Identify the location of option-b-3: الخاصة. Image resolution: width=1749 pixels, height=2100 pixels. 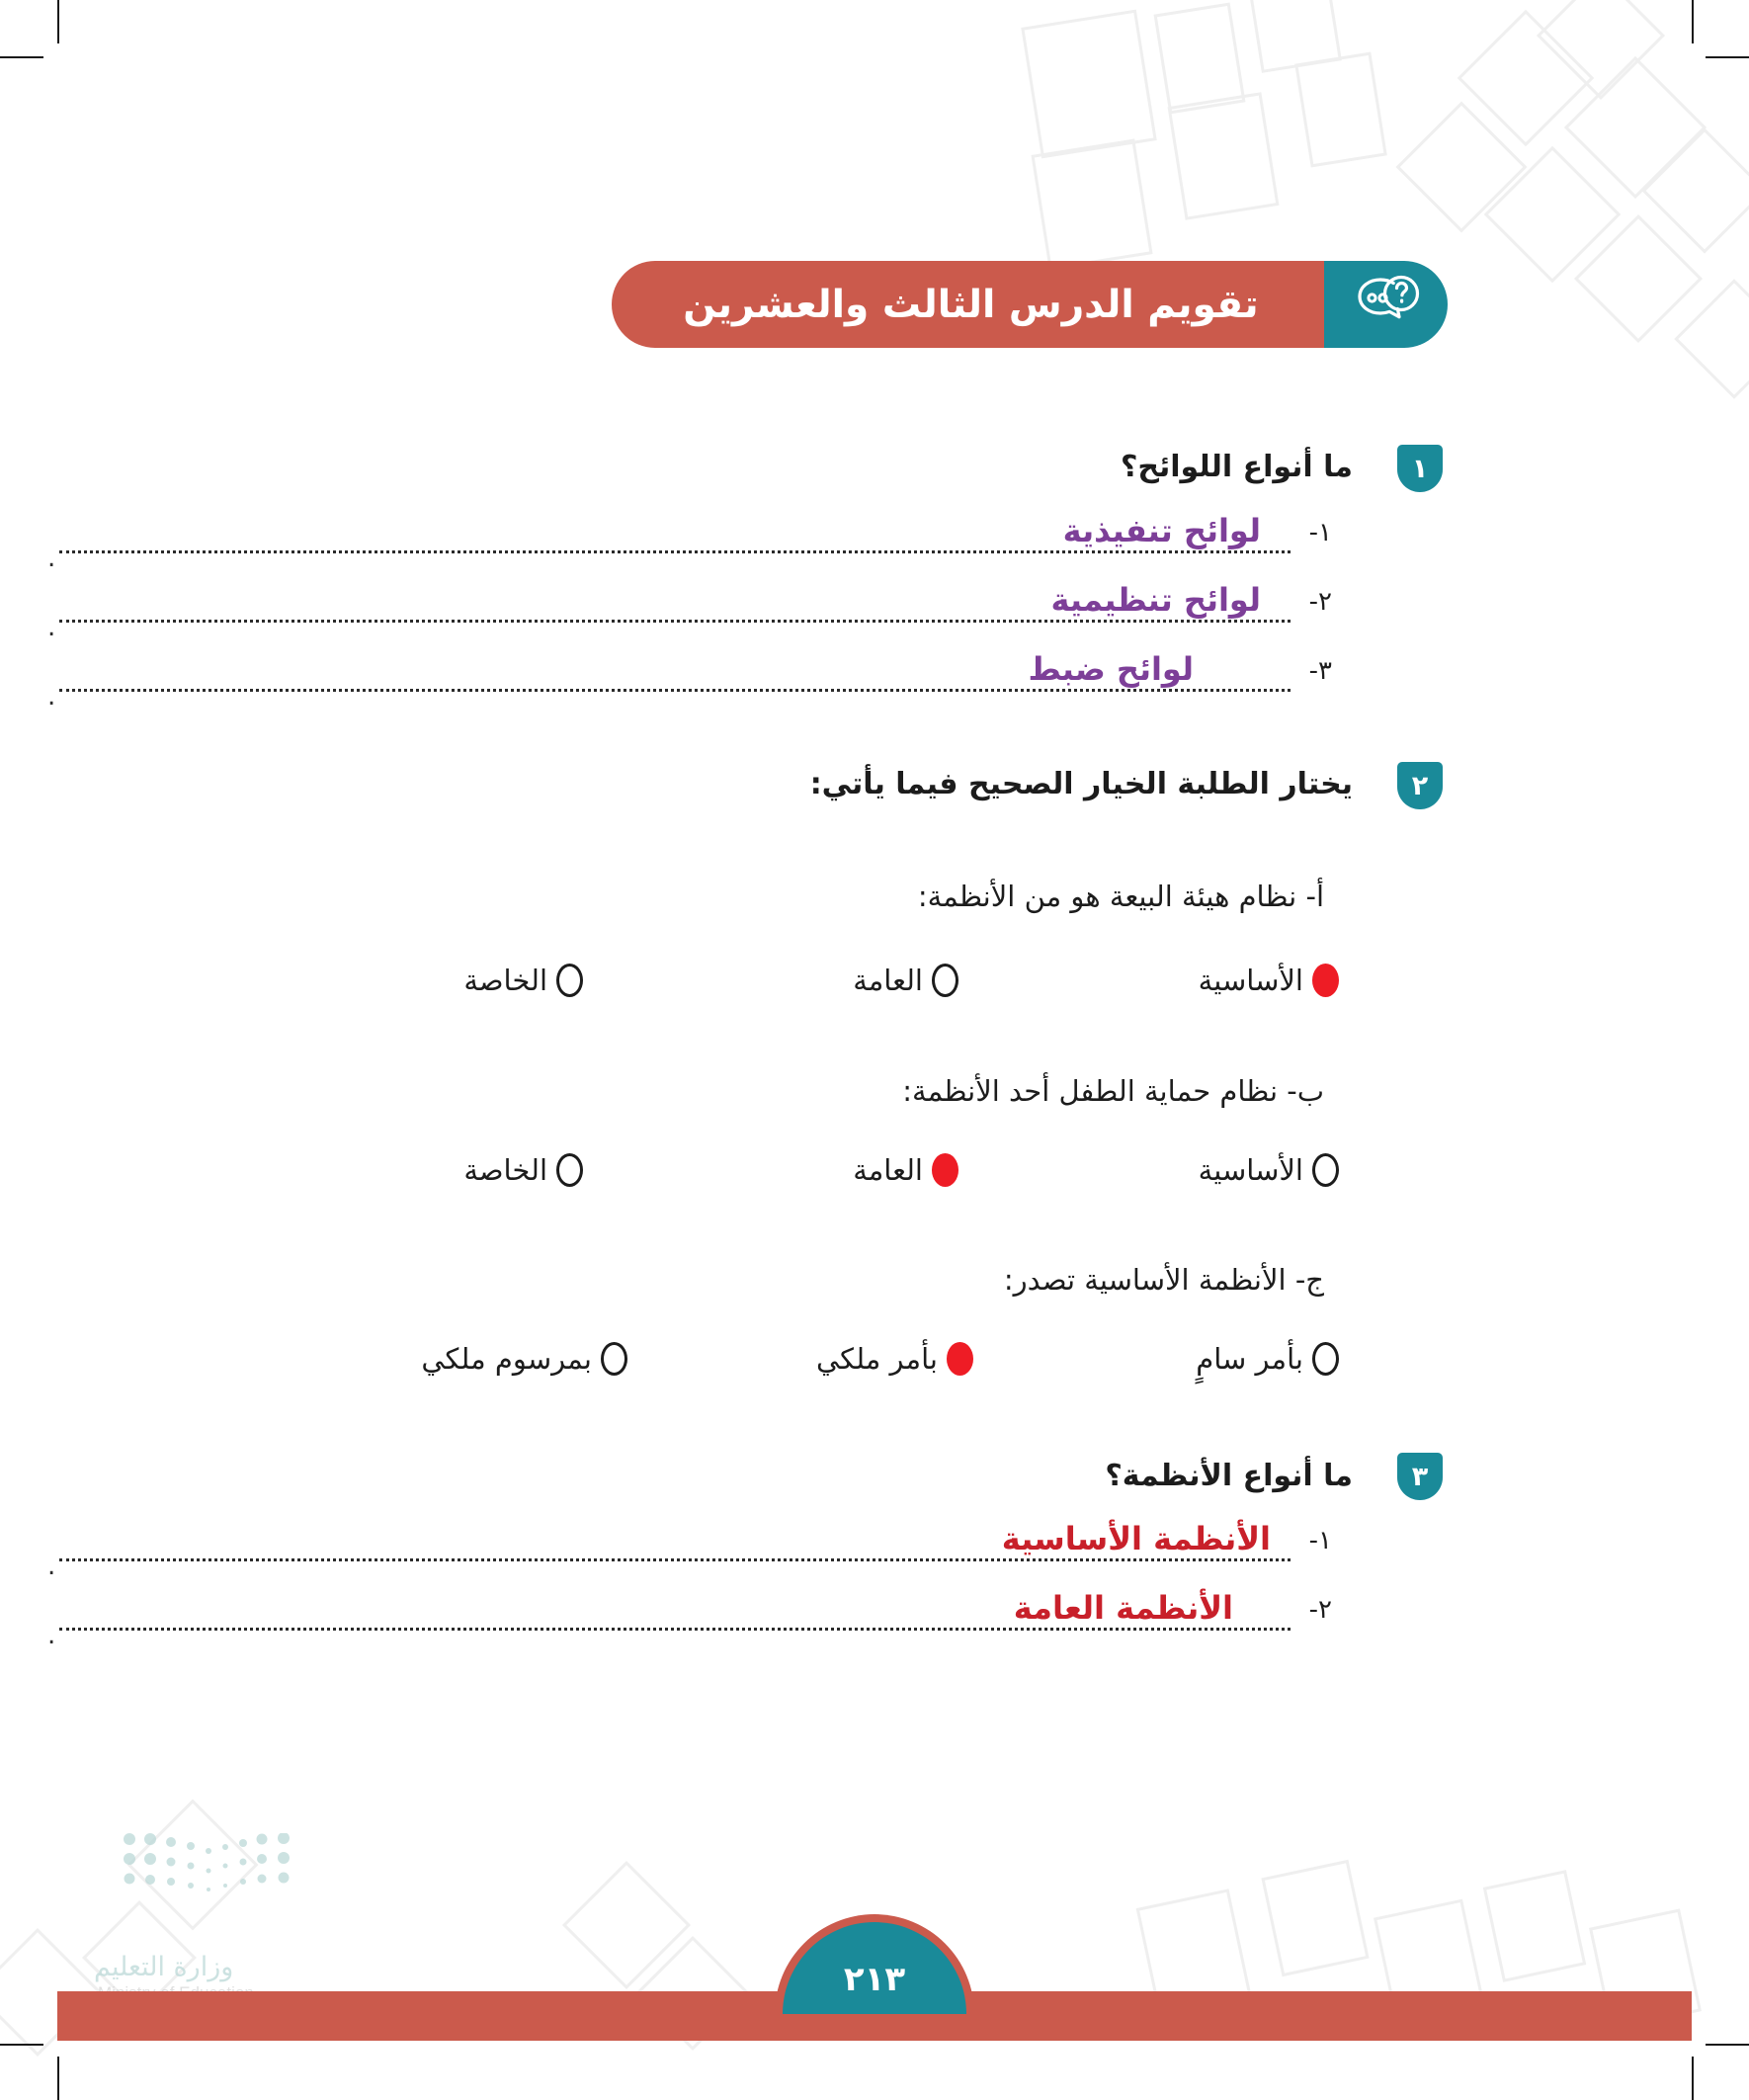
(523, 1170).